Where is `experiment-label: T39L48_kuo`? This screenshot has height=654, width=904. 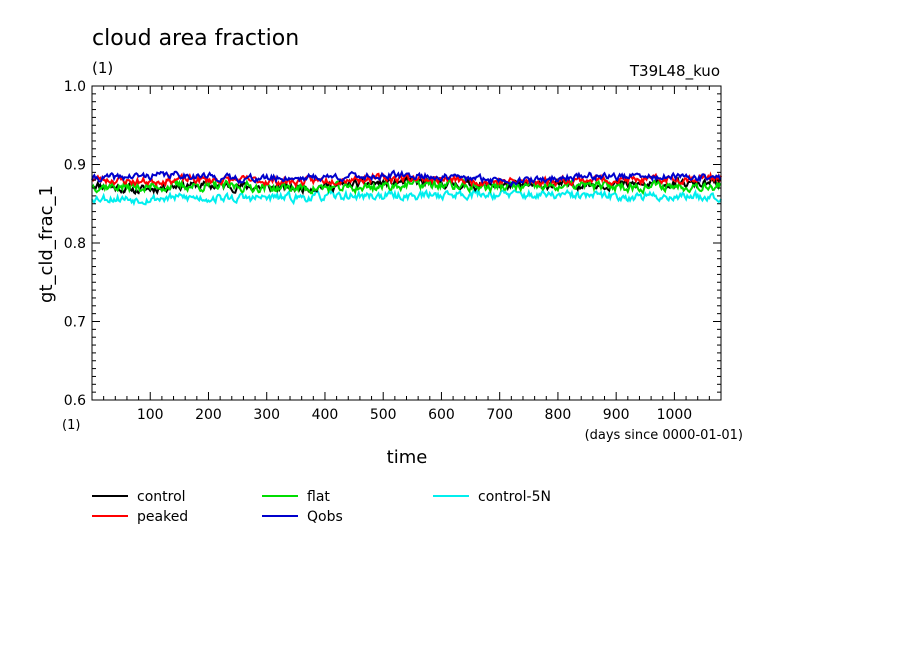 experiment-label: T39L48_kuo is located at coordinates (674, 71).